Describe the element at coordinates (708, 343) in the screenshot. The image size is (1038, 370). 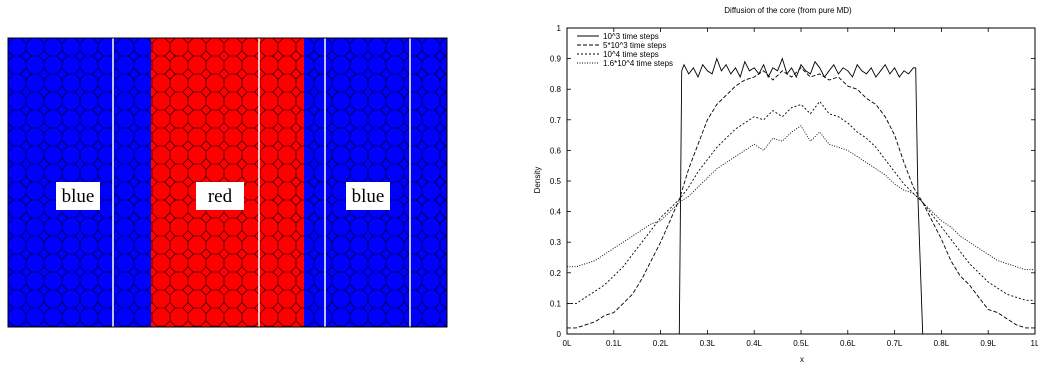
I see `x-tick-label: 0.3L` at that location.